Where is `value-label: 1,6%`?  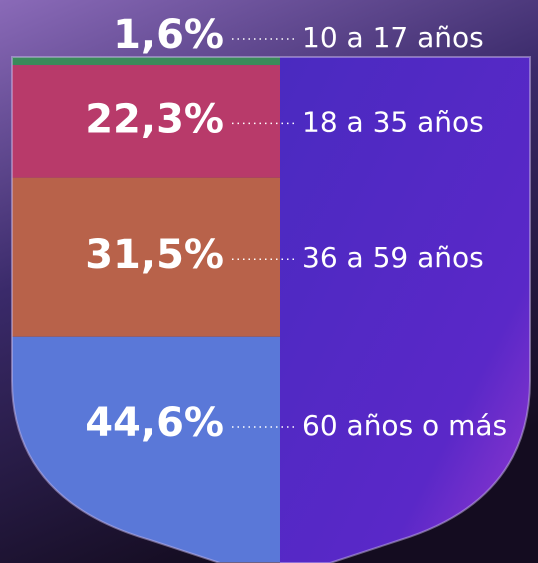
value-label: 1,6% is located at coordinates (168, 35).